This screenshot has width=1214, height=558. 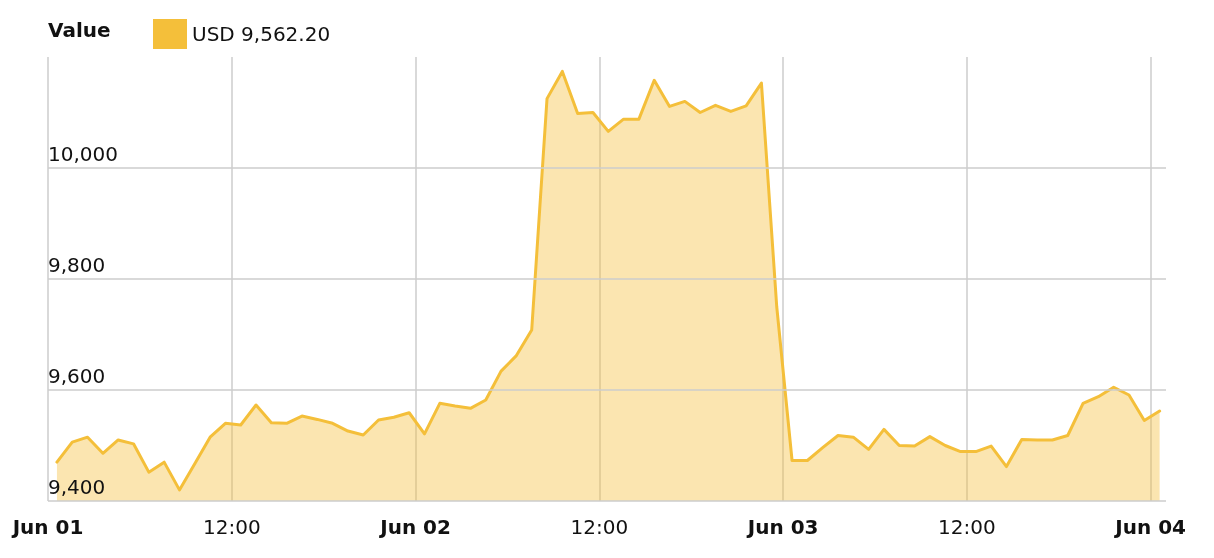 What do you see at coordinates (77, 265) in the screenshot?
I see `y-tick-label: 9,800` at bounding box center [77, 265].